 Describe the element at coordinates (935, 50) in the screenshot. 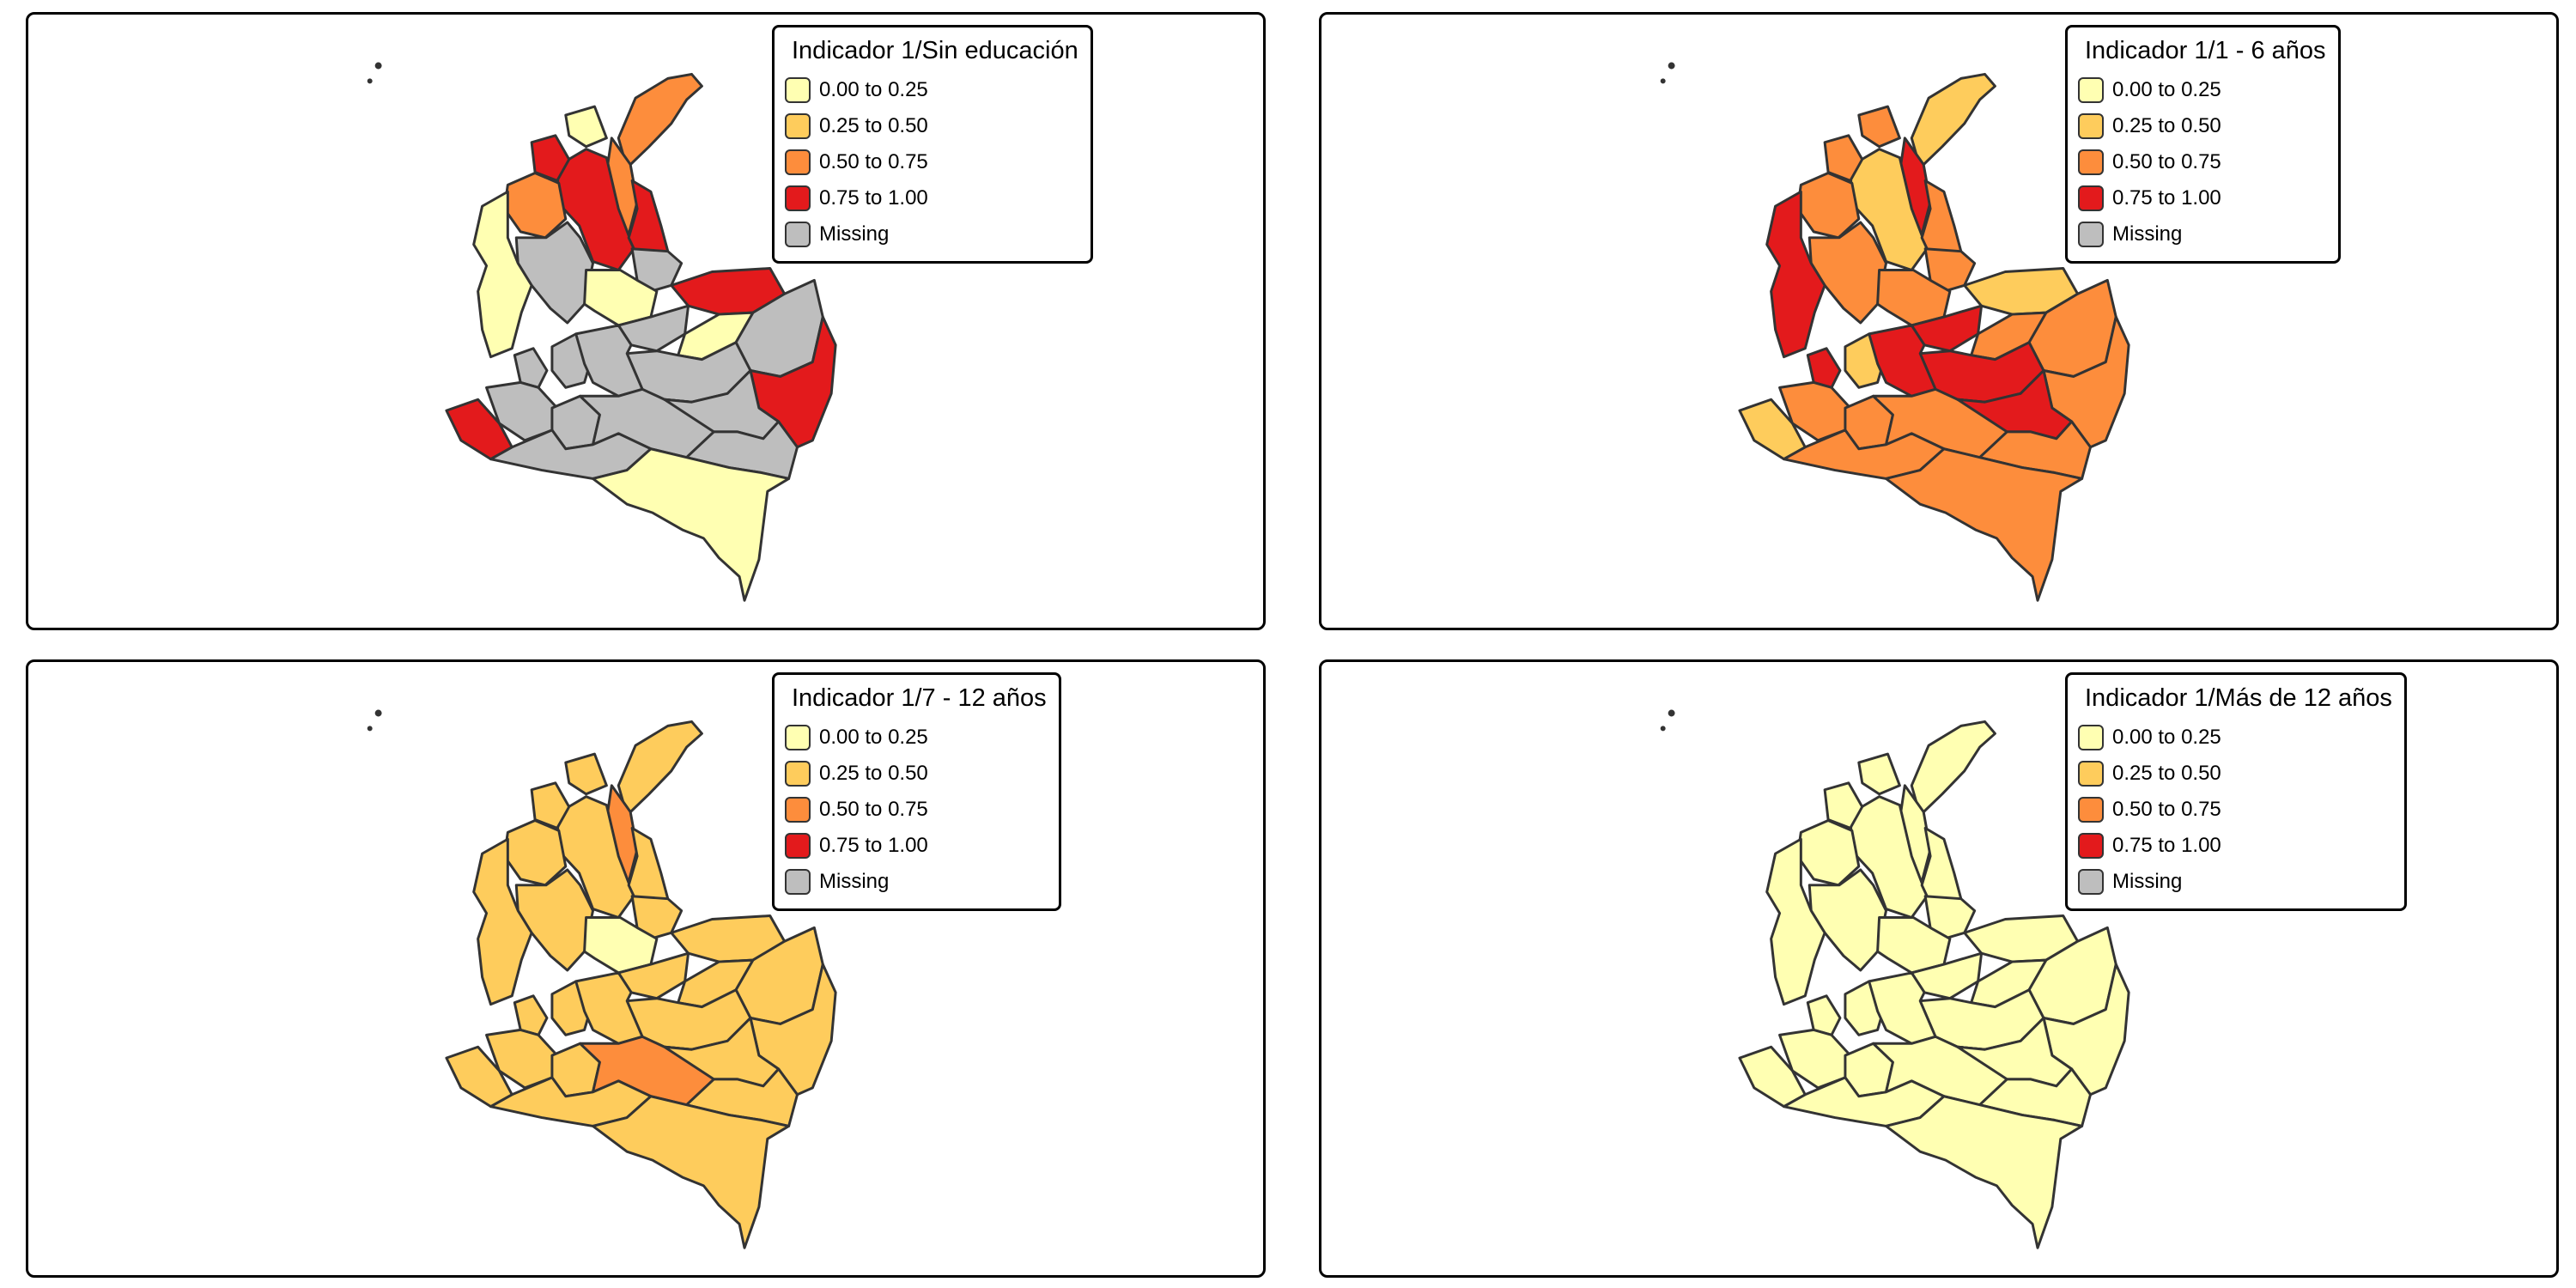

I see `legend-title: Indicador 1/Sin educación` at that location.